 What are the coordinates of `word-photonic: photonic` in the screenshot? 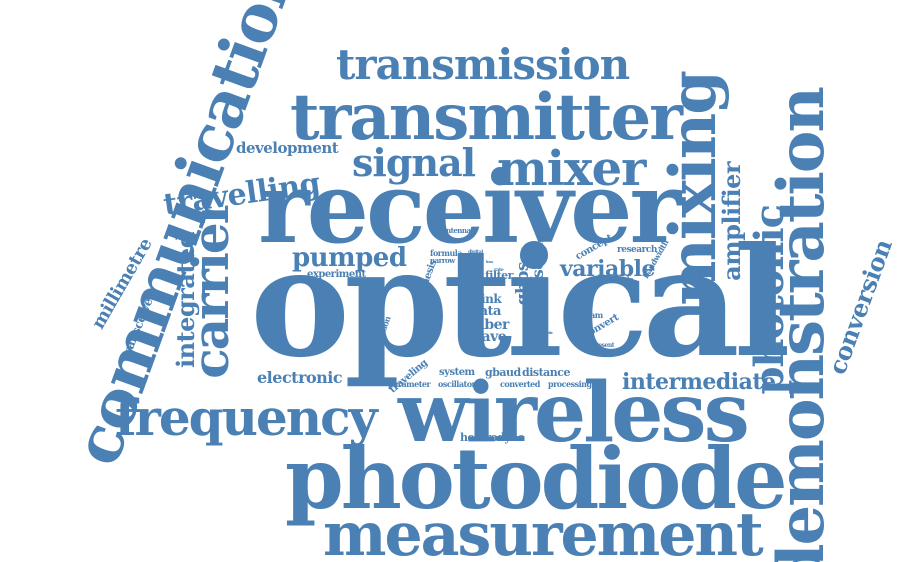 It's located at (769, 300).